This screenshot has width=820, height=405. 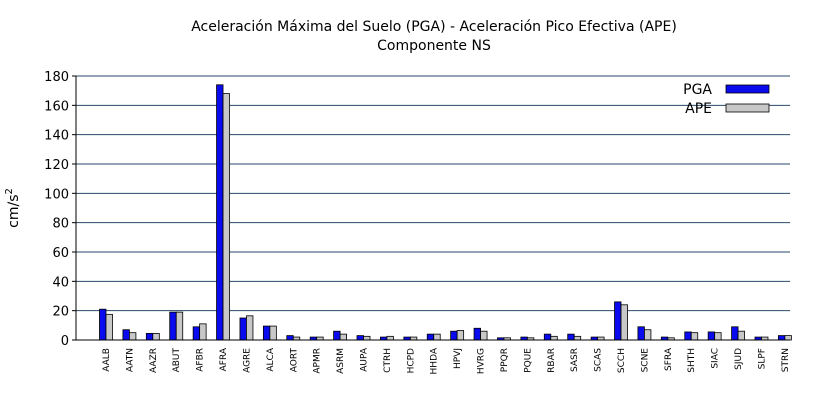 I want to click on x-tick-label: ASRM, so click(x=341, y=361).